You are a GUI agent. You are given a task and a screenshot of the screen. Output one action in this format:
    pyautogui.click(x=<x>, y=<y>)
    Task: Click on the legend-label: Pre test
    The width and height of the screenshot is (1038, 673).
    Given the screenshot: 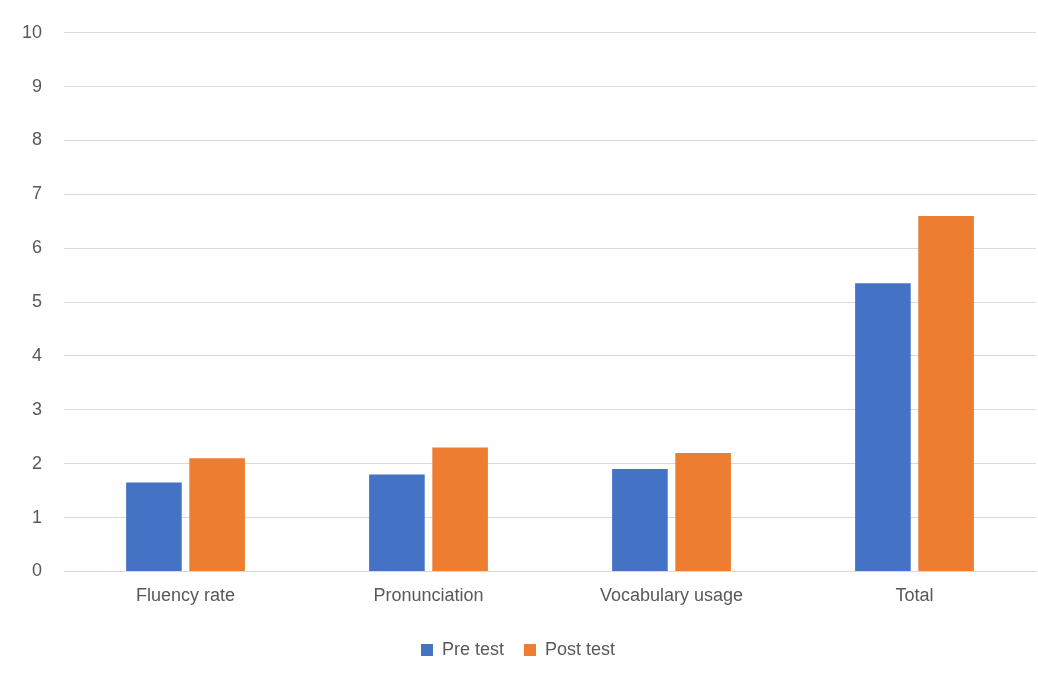 What is the action you would take?
    pyautogui.click(x=472, y=648)
    